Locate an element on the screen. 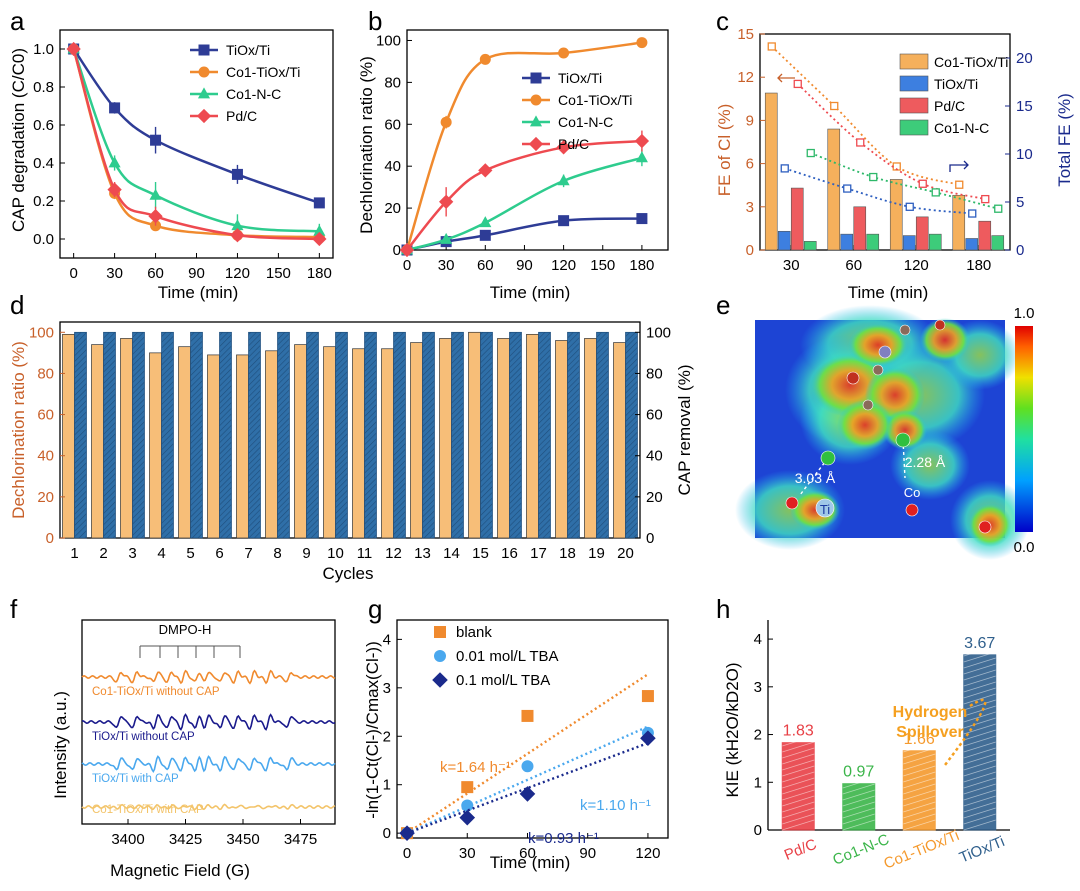 The image size is (1080, 891). panel-c-ylabel: FE of Cl (%) is located at coordinates (724, 150).